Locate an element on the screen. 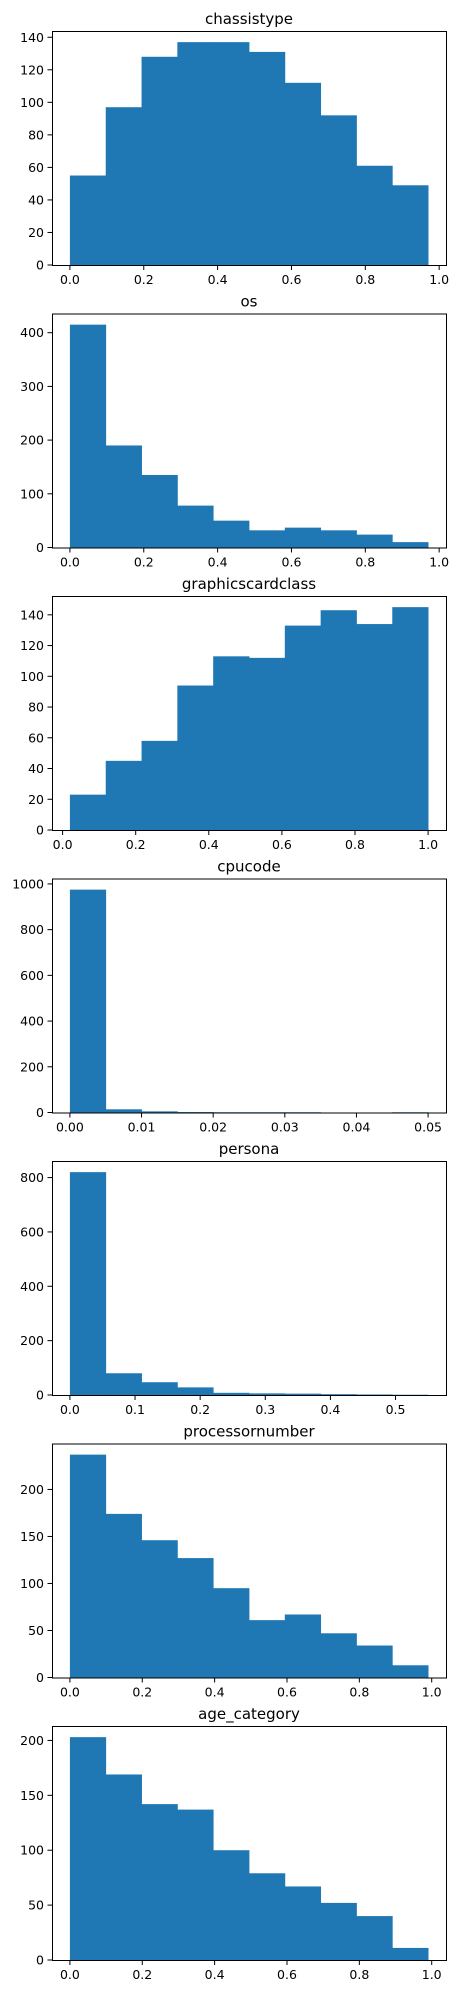 The height and width of the screenshot is (1989, 458). x-tick-label: 0.00 is located at coordinates (70, 1127).